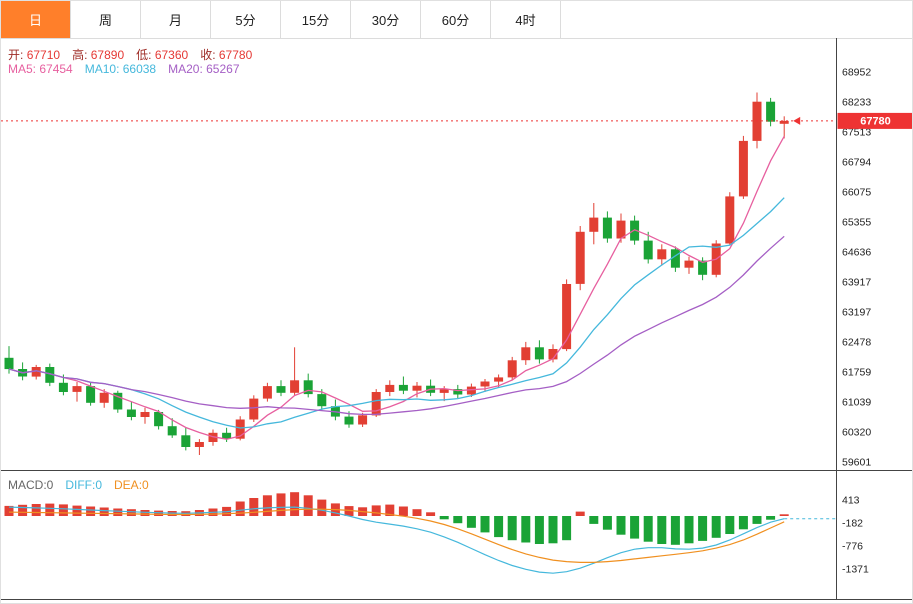 This screenshot has height=604, width=913. I want to click on price-tag-value: 67780, so click(875, 122).